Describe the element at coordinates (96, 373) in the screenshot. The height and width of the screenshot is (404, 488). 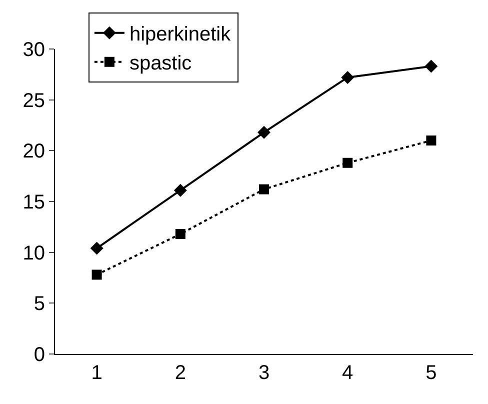
I see `x-tick-label: 1` at that location.